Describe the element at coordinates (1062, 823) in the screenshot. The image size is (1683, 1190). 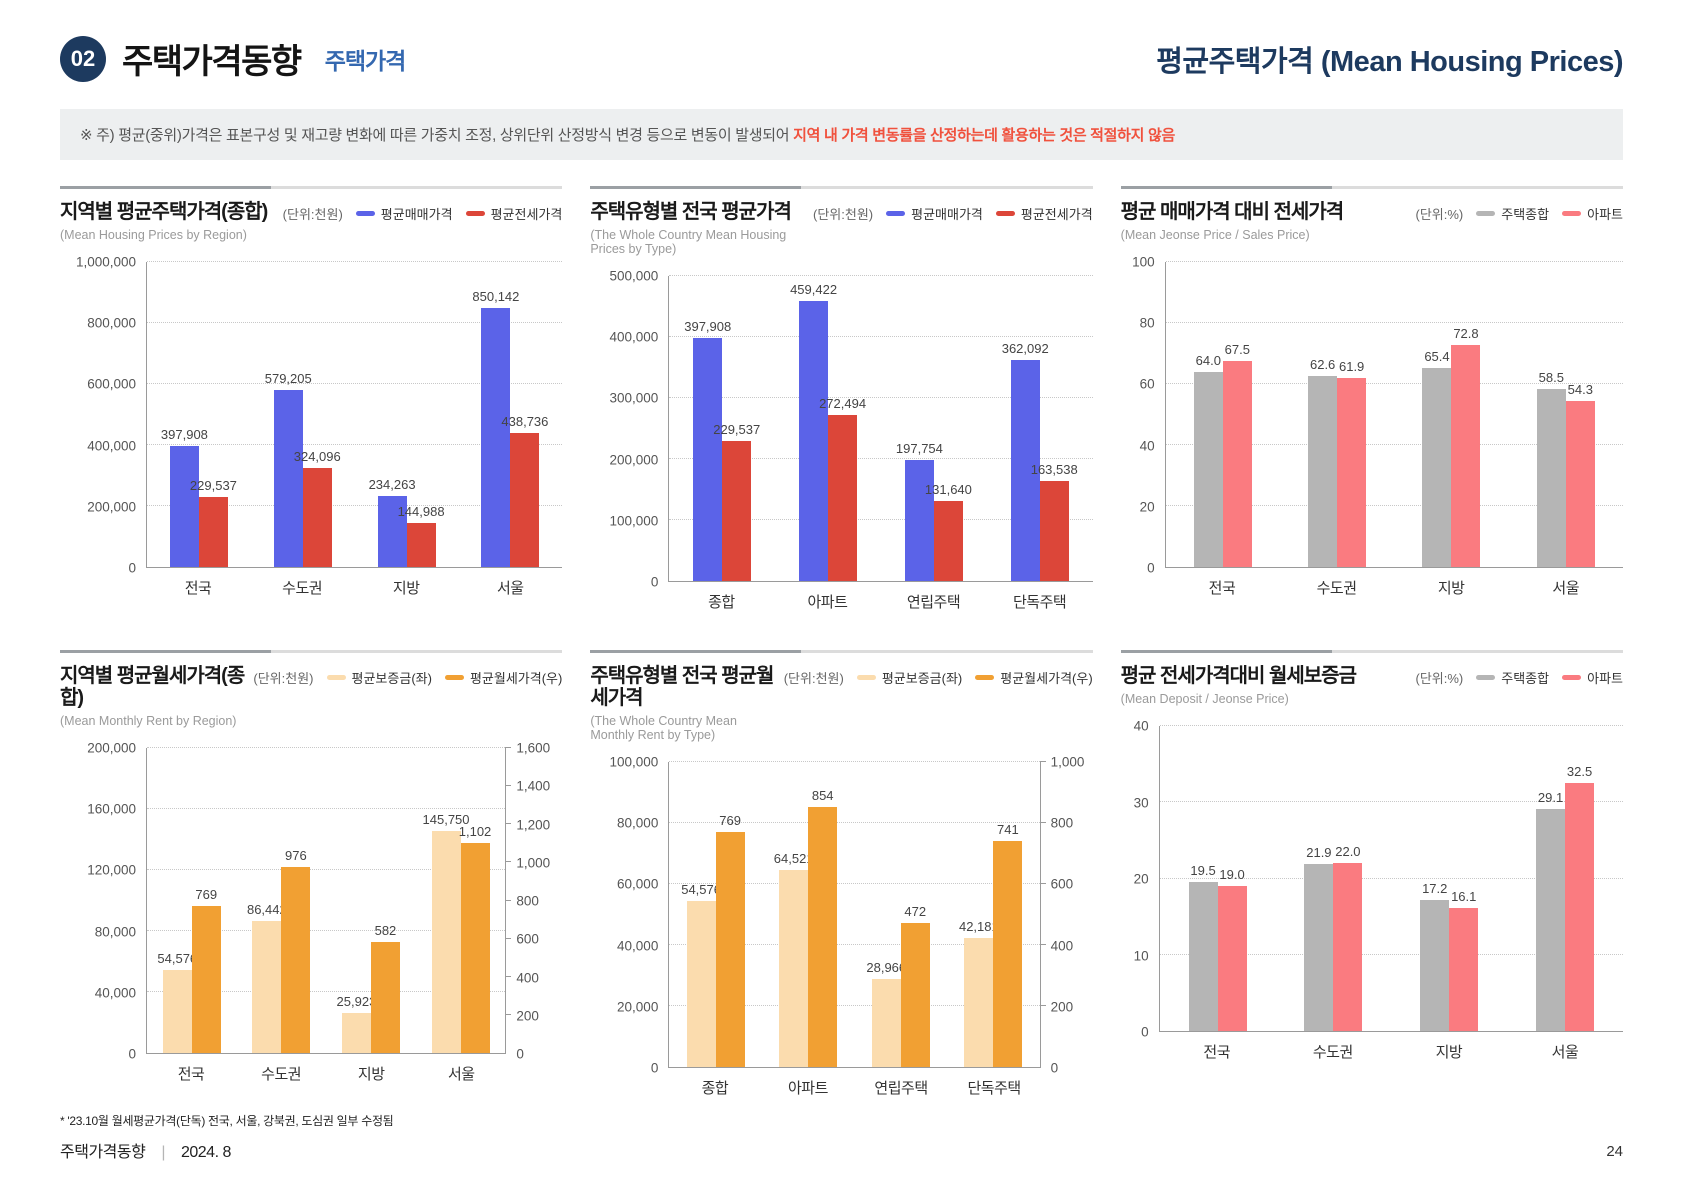
I see `y2-tick-label: 800` at that location.